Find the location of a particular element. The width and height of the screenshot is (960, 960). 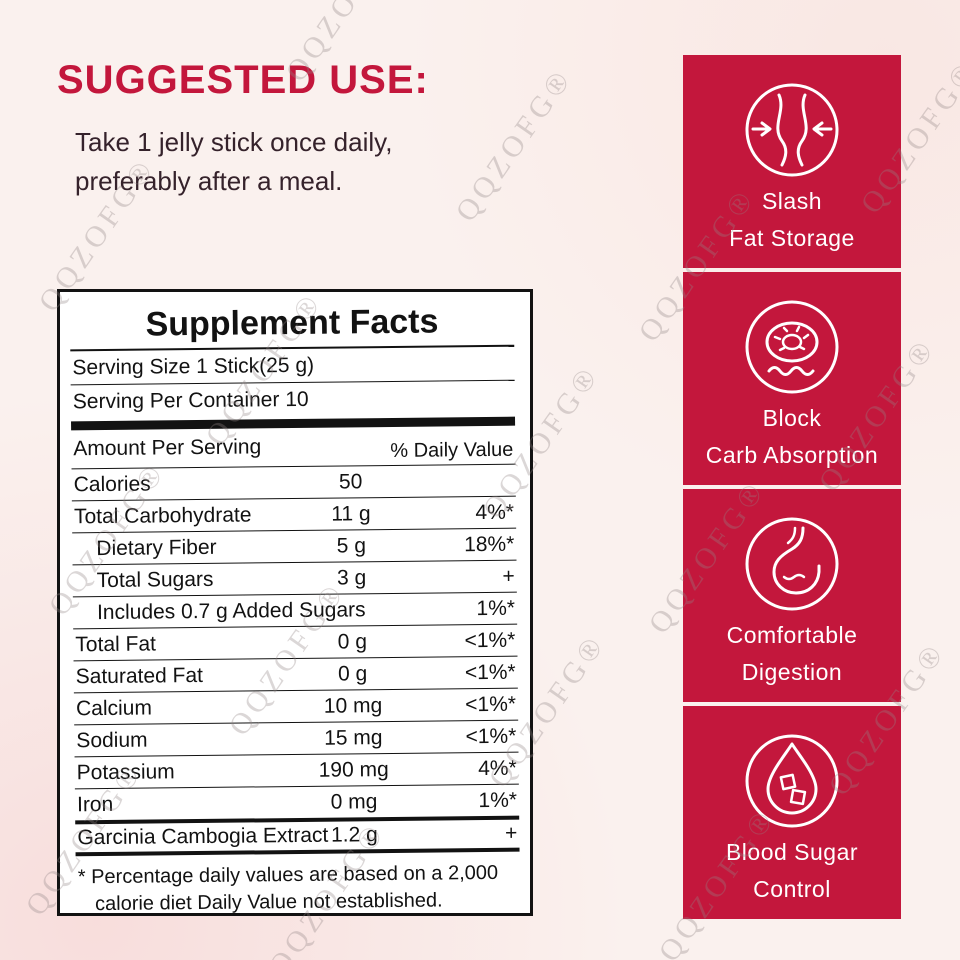

donut-icon is located at coordinates (792, 347).